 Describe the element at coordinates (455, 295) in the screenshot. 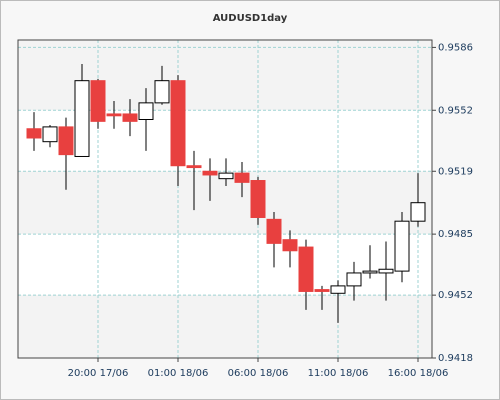

I see `y-tick-label: 0.9452` at that location.